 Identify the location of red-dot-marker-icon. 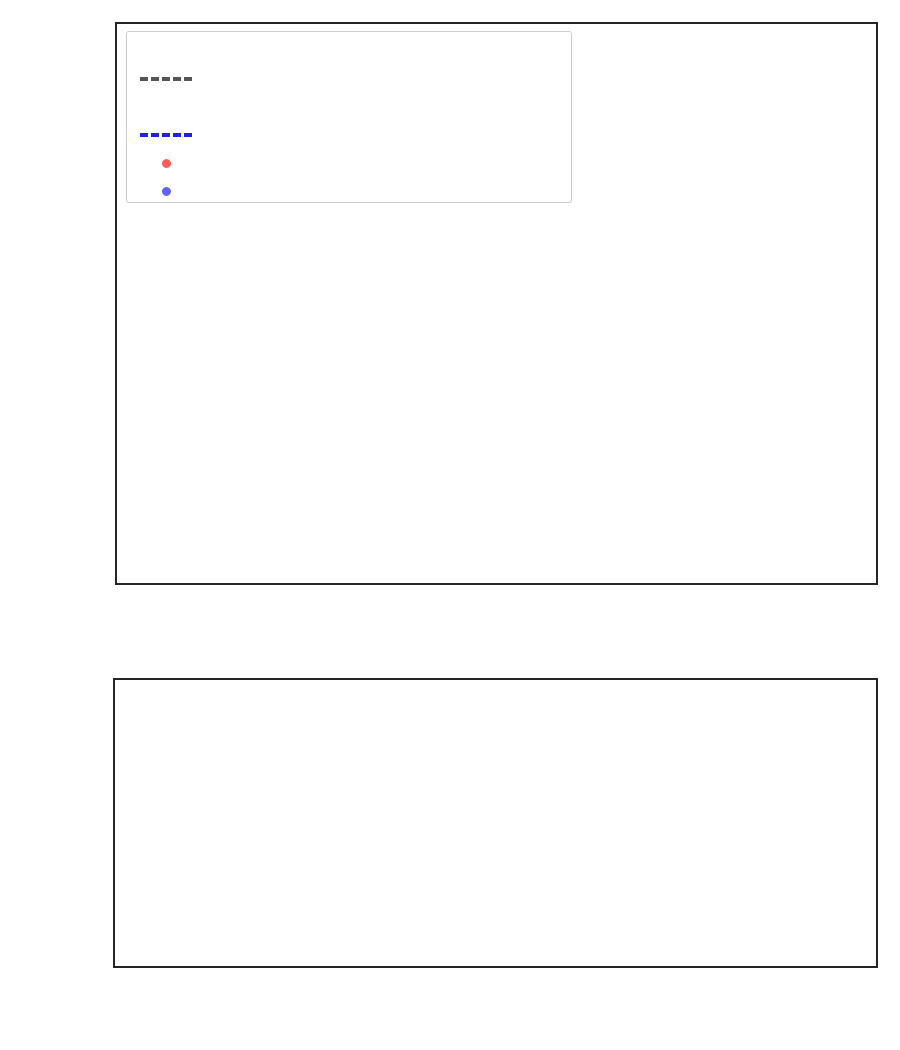
(166, 163).